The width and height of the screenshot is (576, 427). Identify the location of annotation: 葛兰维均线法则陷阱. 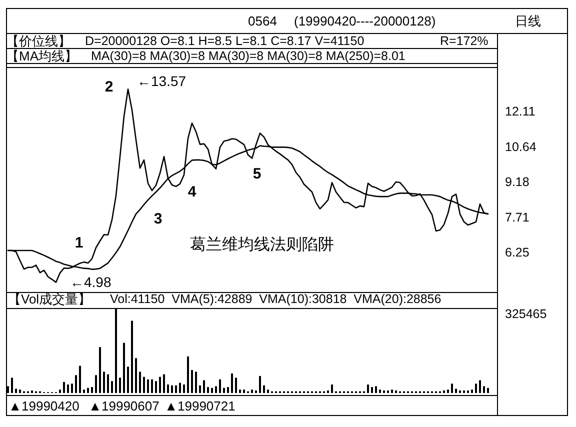
(262, 245).